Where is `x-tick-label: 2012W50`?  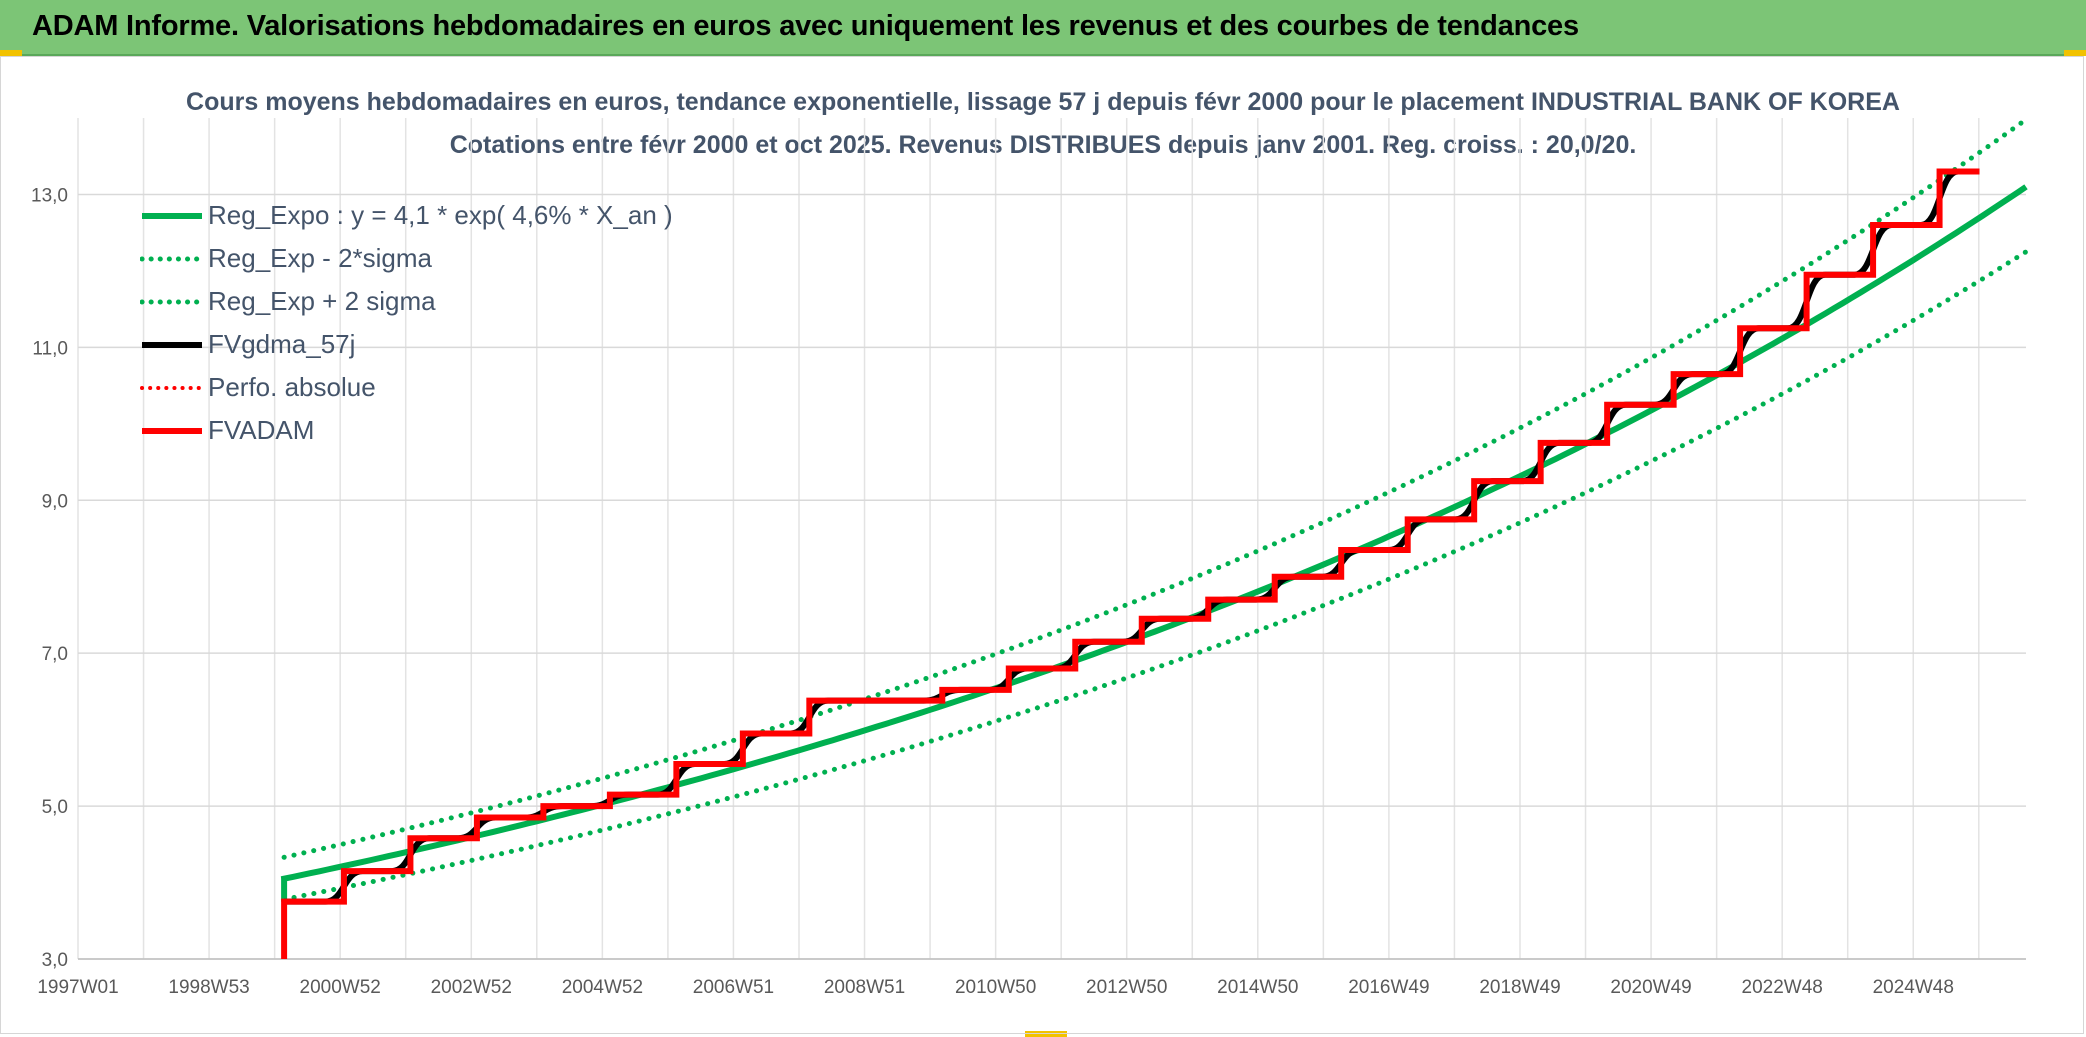
x-tick-label: 2012W50 is located at coordinates (1126, 987).